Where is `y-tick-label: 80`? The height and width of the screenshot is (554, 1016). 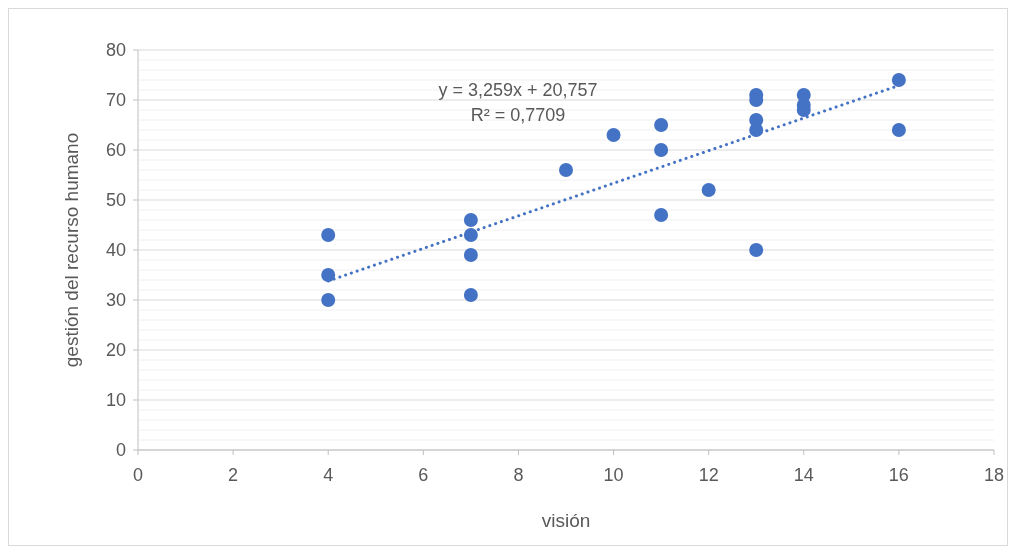 y-tick-label: 80 is located at coordinates (115, 50).